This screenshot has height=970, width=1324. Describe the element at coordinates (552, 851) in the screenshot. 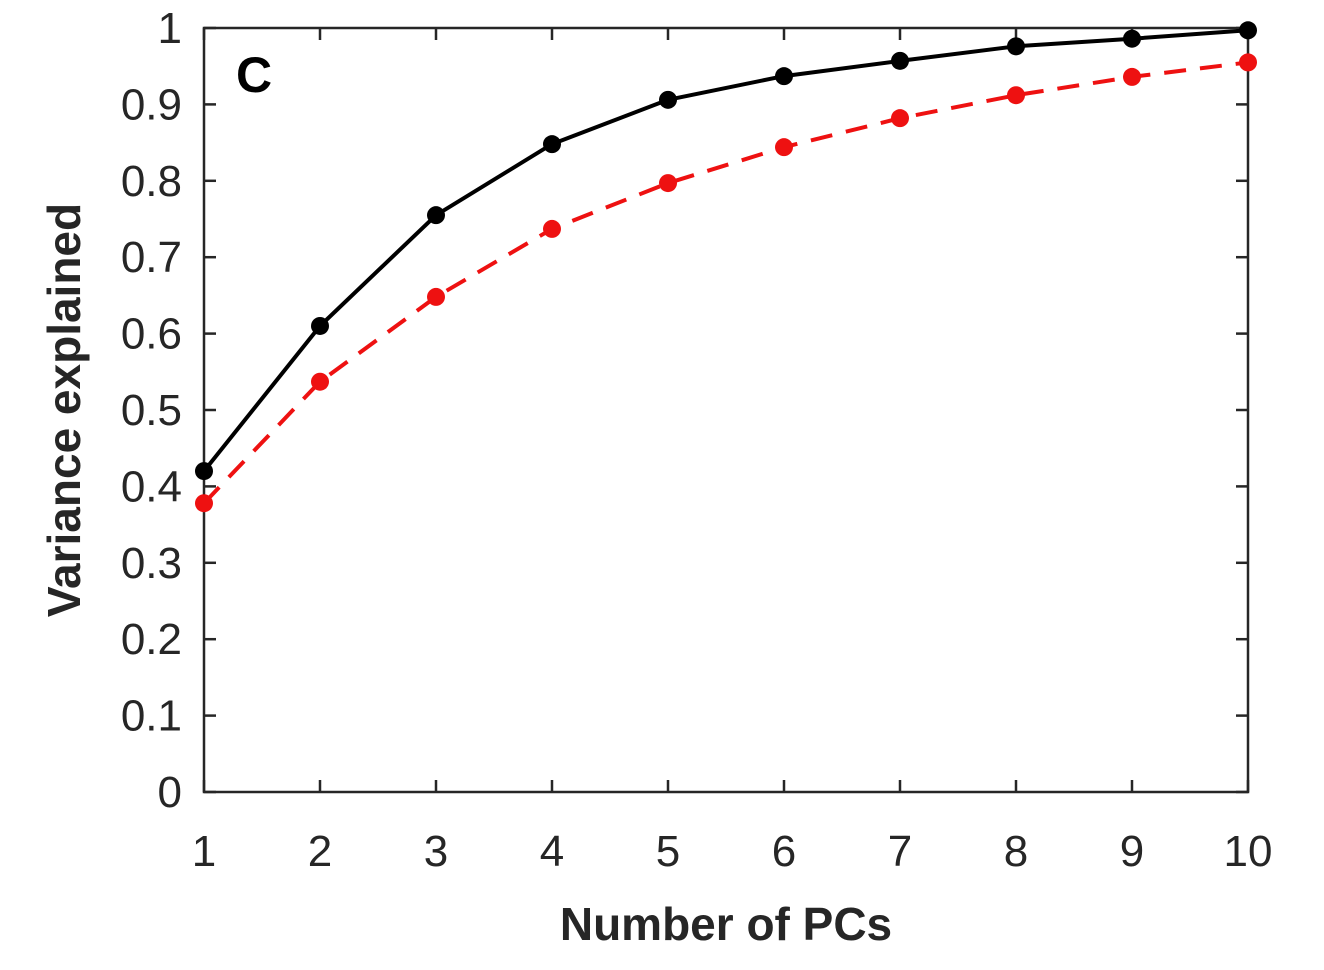

I see `x-tick-label: 4` at that location.